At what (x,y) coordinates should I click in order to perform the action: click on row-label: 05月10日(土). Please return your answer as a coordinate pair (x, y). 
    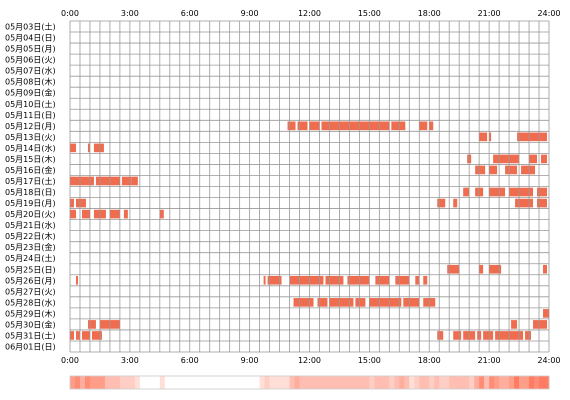
    Looking at the image, I should click on (30, 104).